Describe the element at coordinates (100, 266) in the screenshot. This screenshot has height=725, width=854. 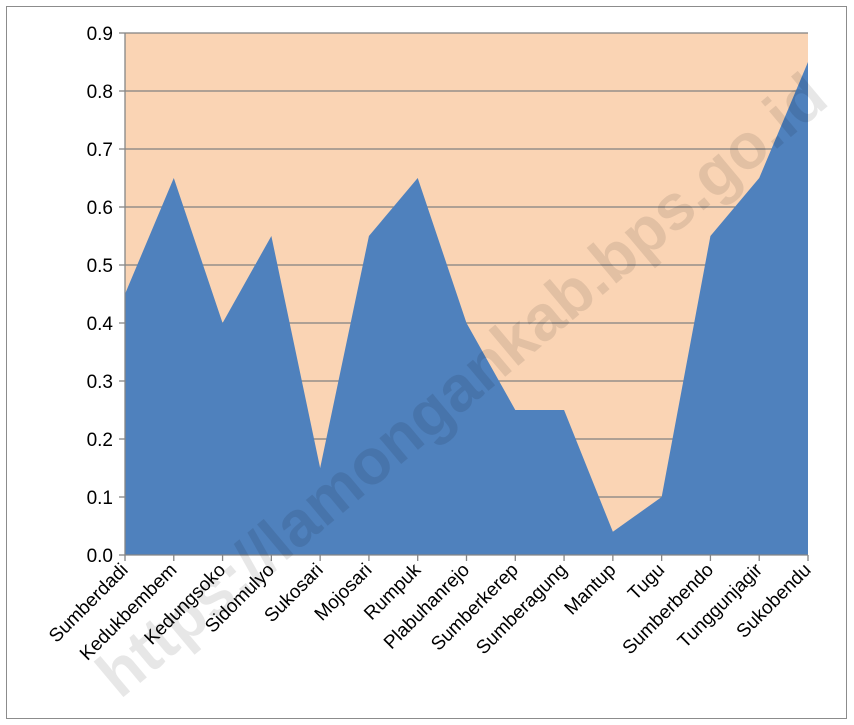
I see `y-tick-label: 0.5` at that location.